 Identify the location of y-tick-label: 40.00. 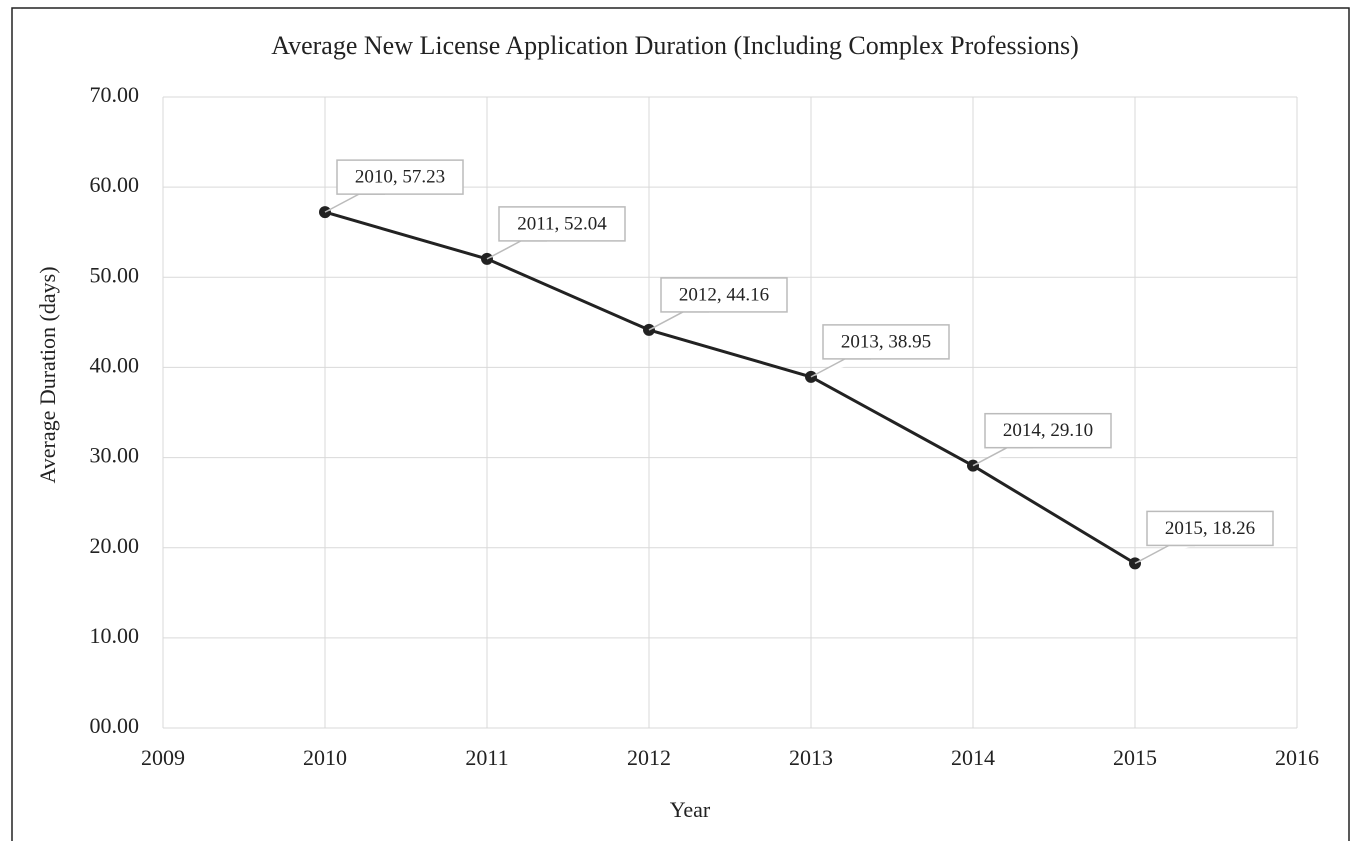
(115, 364).